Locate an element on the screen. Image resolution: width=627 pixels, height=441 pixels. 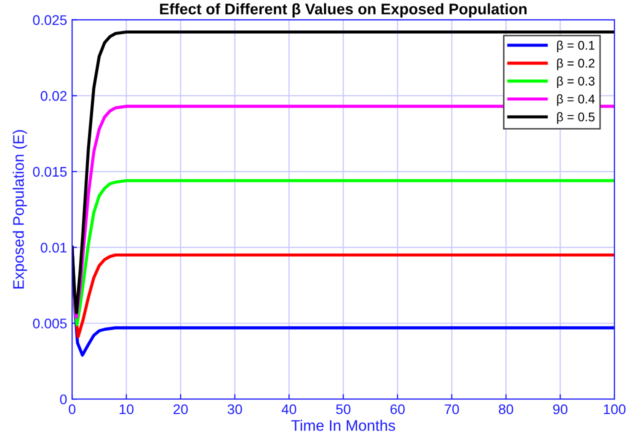
y-tick-label: 0.005 is located at coordinates (50, 323).